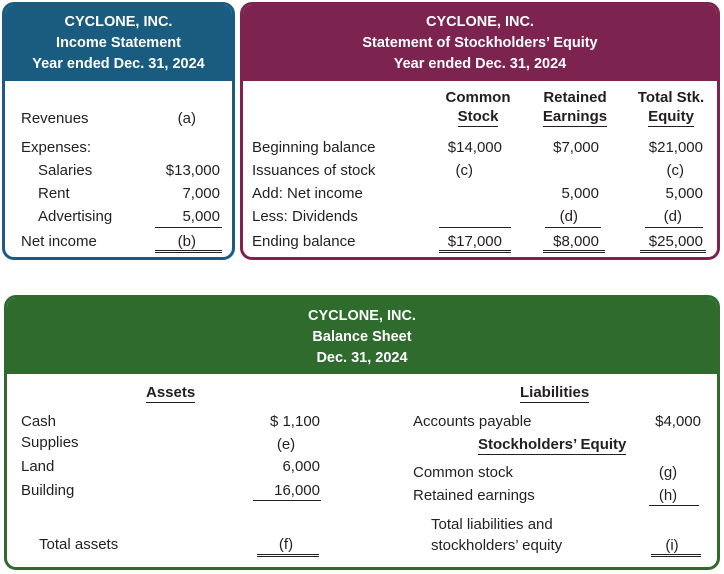 This screenshot has width=724, height=574. What do you see at coordinates (672, 545) in the screenshot?
I see `total-liabilities-equity-value: (i)` at bounding box center [672, 545].